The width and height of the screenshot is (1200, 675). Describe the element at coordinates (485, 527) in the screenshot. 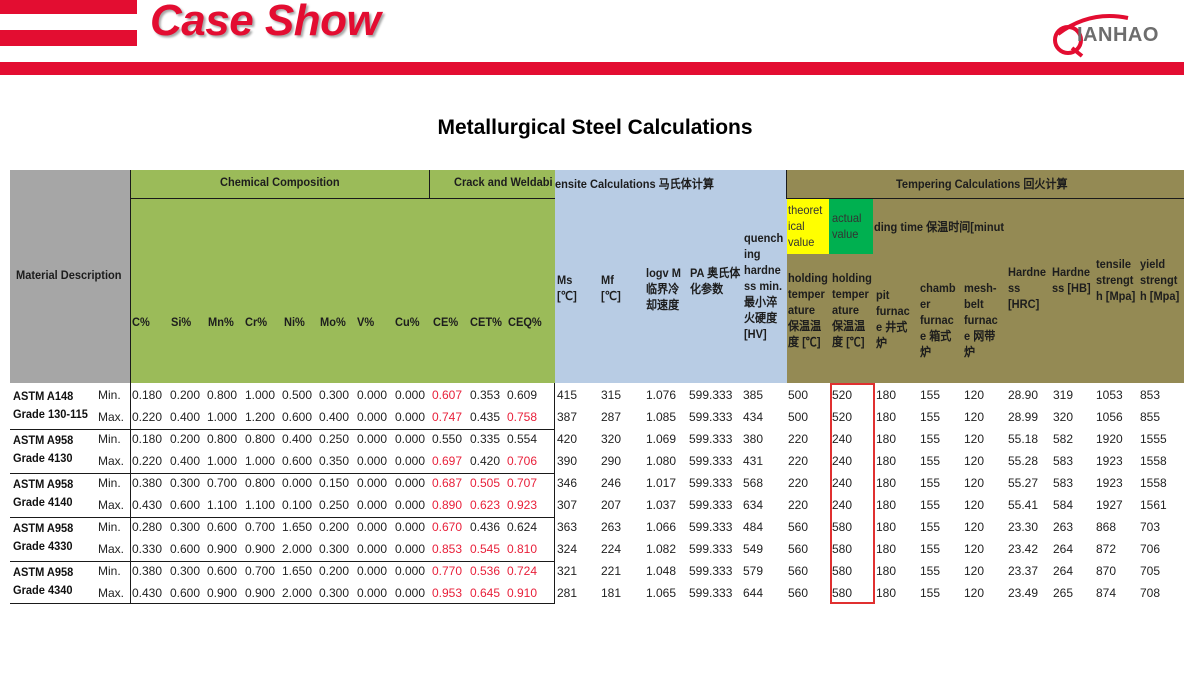

I see `cell-cet: 0.436` at that location.